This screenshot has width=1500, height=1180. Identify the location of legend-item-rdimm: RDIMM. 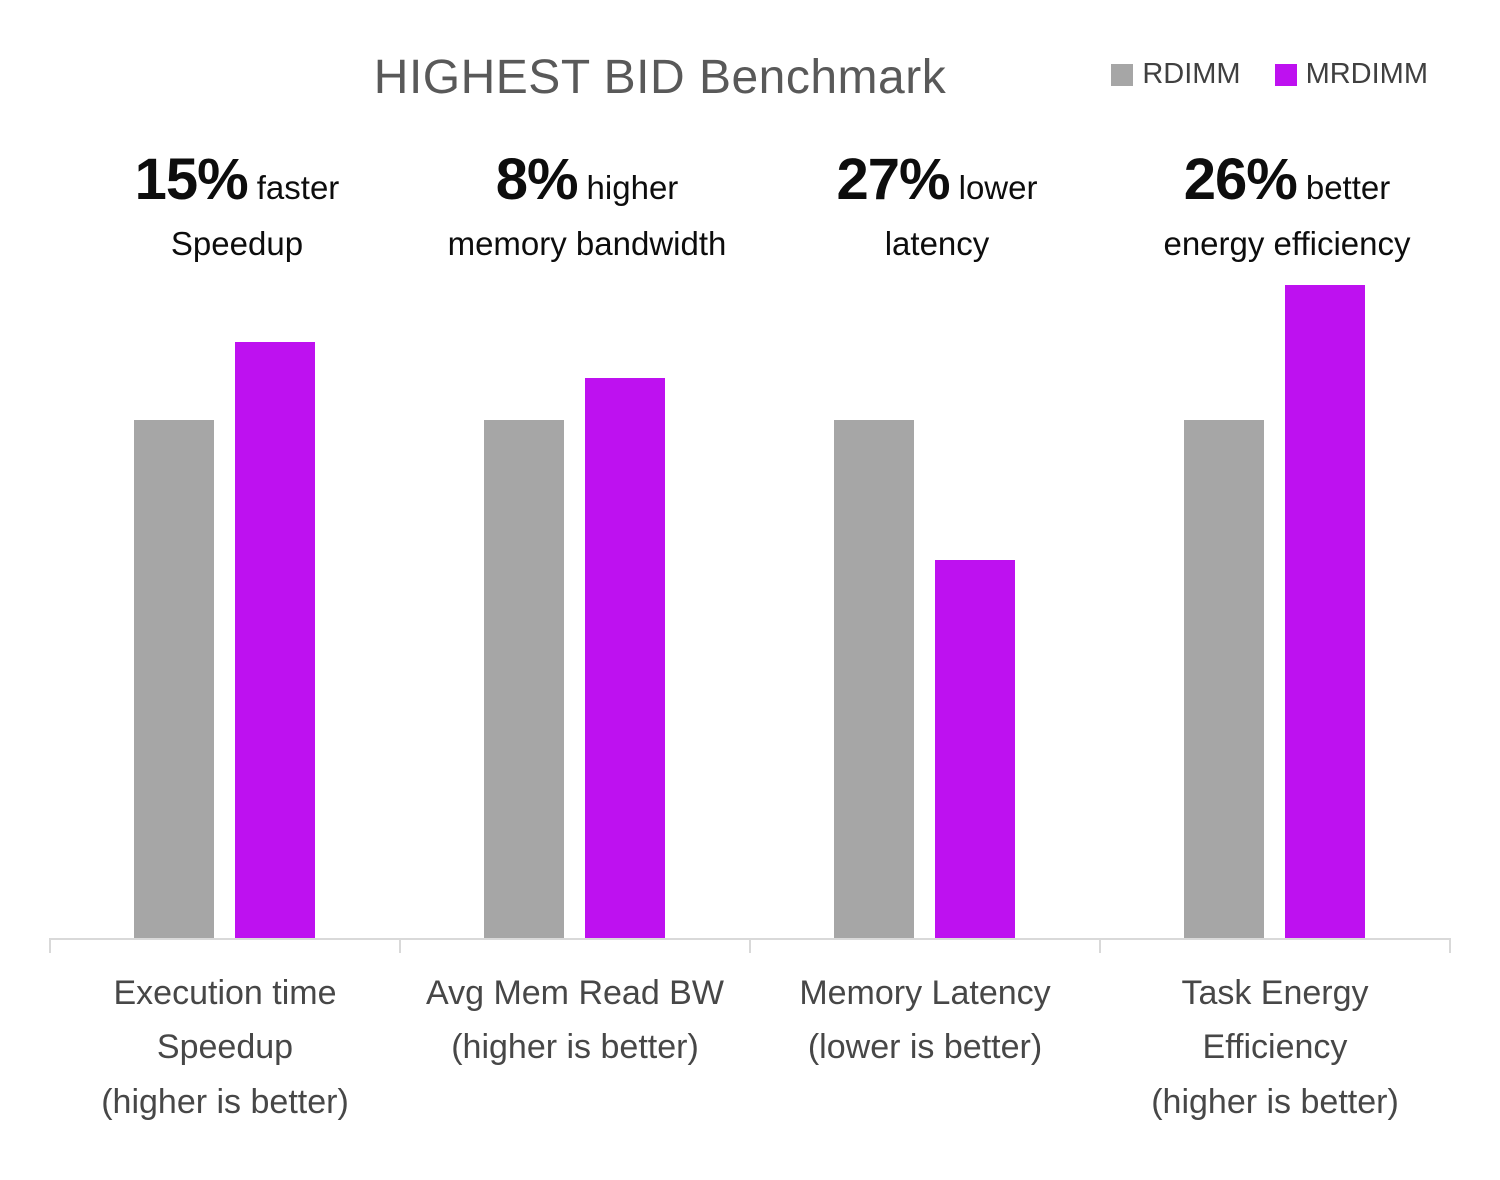
(1176, 74).